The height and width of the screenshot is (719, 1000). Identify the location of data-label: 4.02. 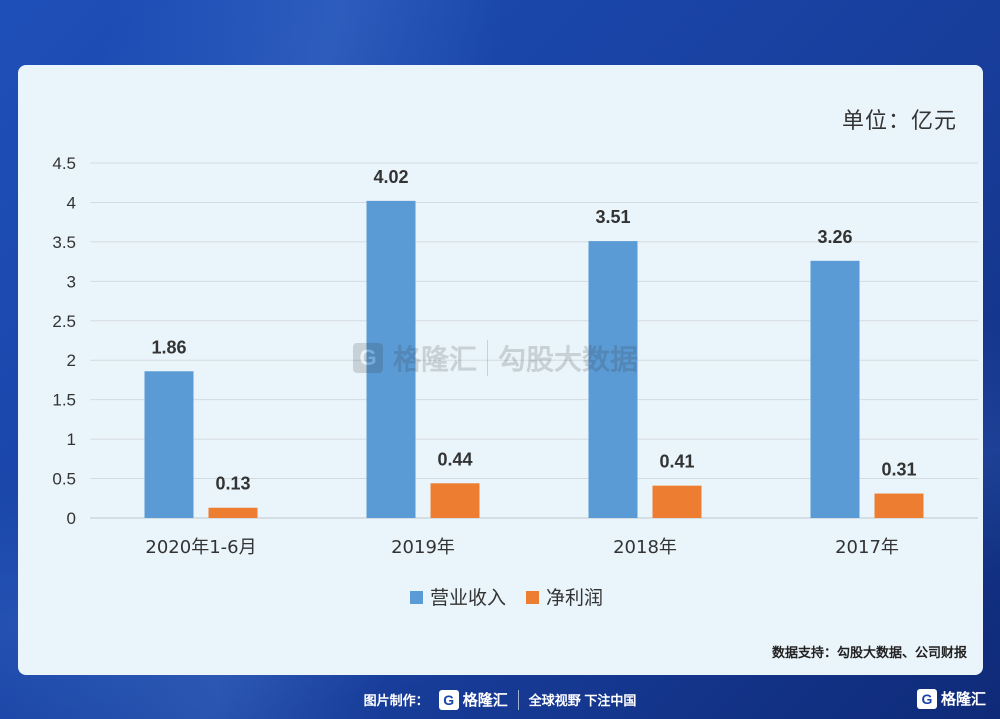
(390, 177).